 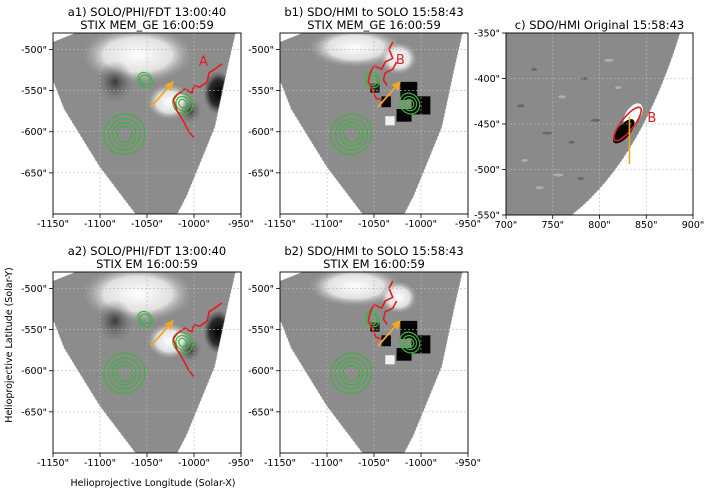 I want to click on y-tick-label: -350", so click(x=487, y=34).